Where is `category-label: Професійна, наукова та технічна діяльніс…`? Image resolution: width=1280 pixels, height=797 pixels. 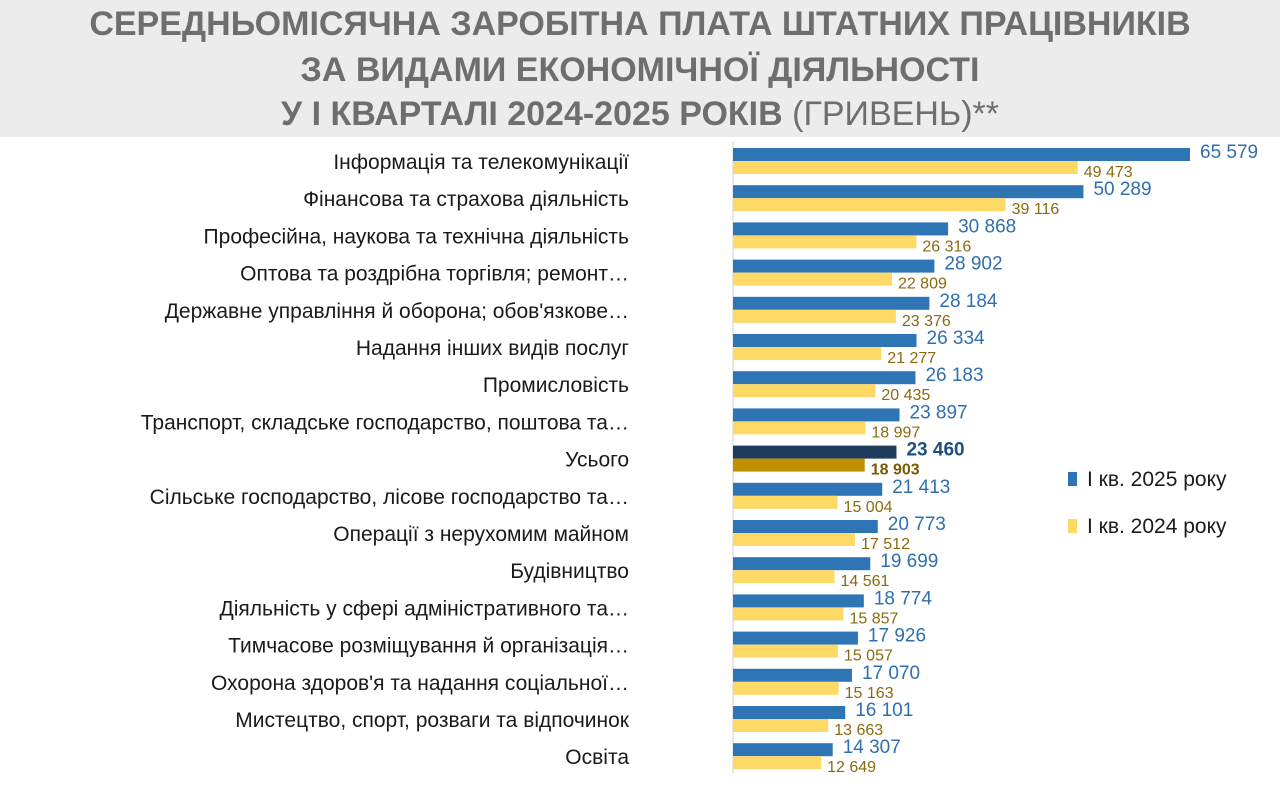 category-label: Професійна, наукова та технічна діяльніс… is located at coordinates (417, 236).